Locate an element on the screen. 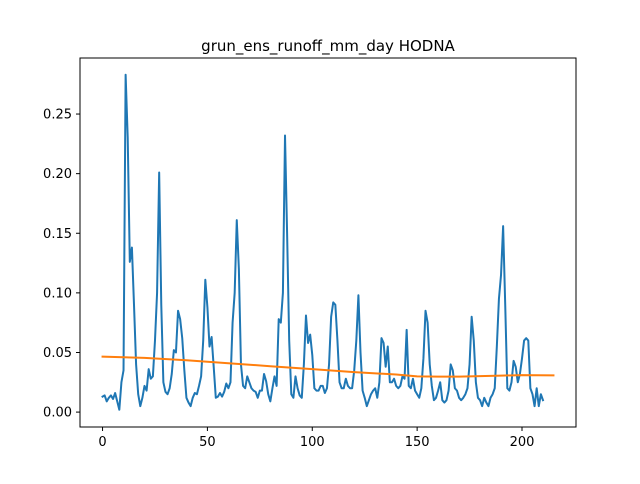  x-tick-label: 150 is located at coordinates (417, 442).